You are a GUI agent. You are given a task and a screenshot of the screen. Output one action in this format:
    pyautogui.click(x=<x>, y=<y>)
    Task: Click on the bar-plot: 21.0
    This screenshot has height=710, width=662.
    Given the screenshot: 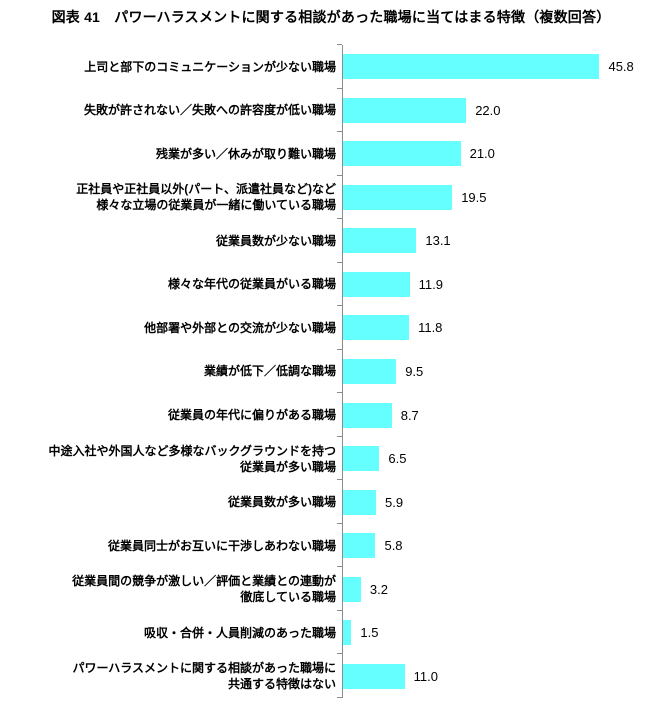 What is the action you would take?
    pyautogui.click(x=499, y=153)
    